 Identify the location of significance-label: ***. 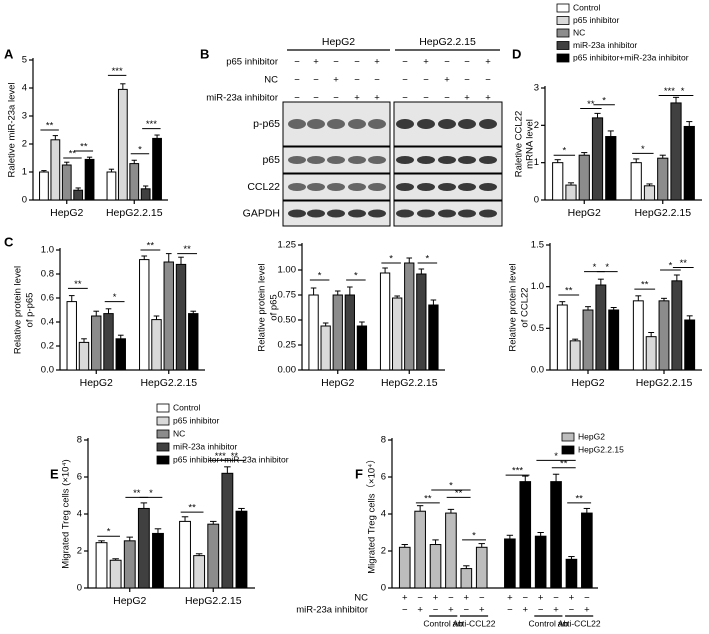
(517, 471).